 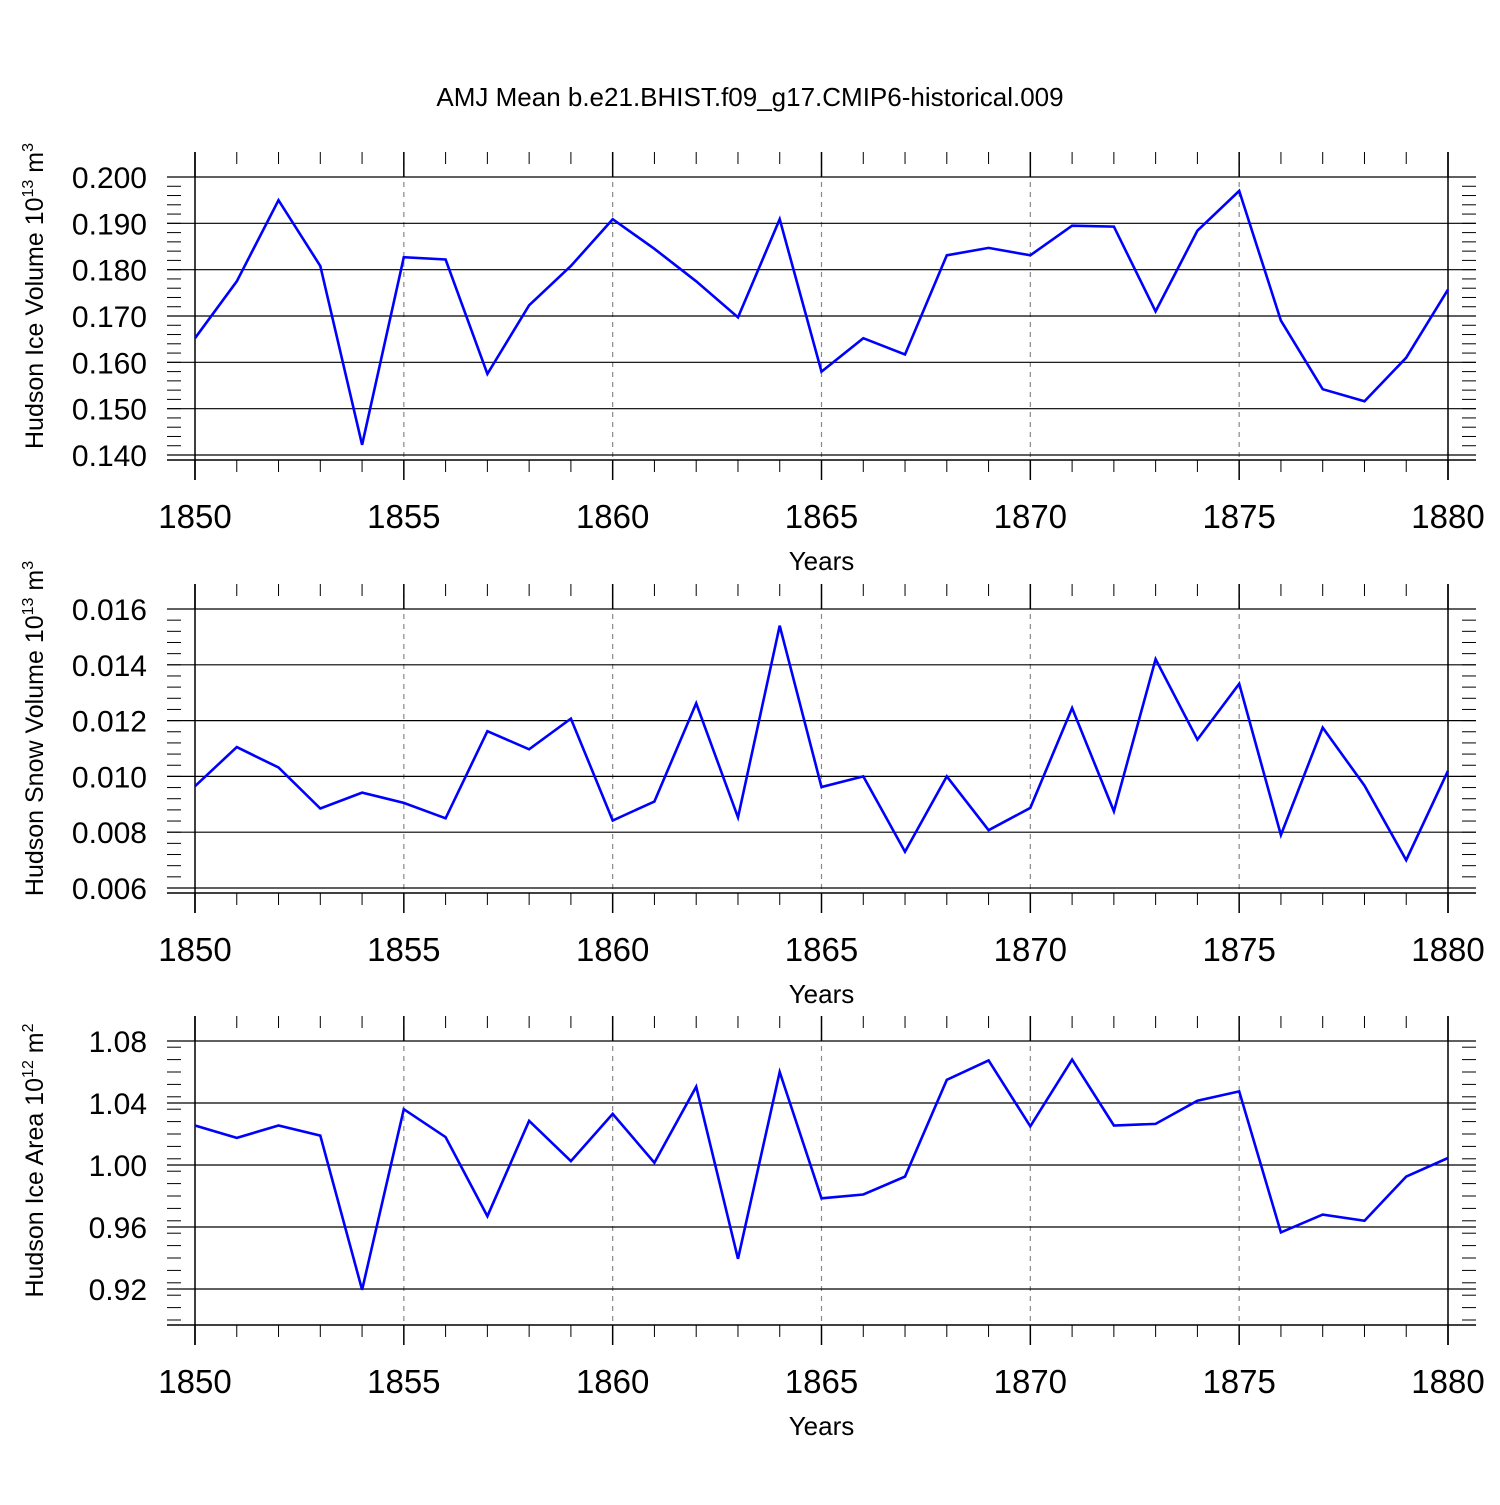 I want to click on ytick-label: 0.008, so click(x=109, y=833).